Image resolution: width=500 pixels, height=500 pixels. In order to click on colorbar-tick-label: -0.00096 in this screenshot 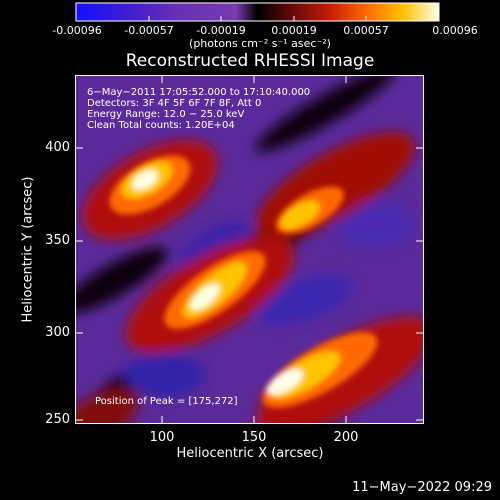, I will do `click(77, 30)`.